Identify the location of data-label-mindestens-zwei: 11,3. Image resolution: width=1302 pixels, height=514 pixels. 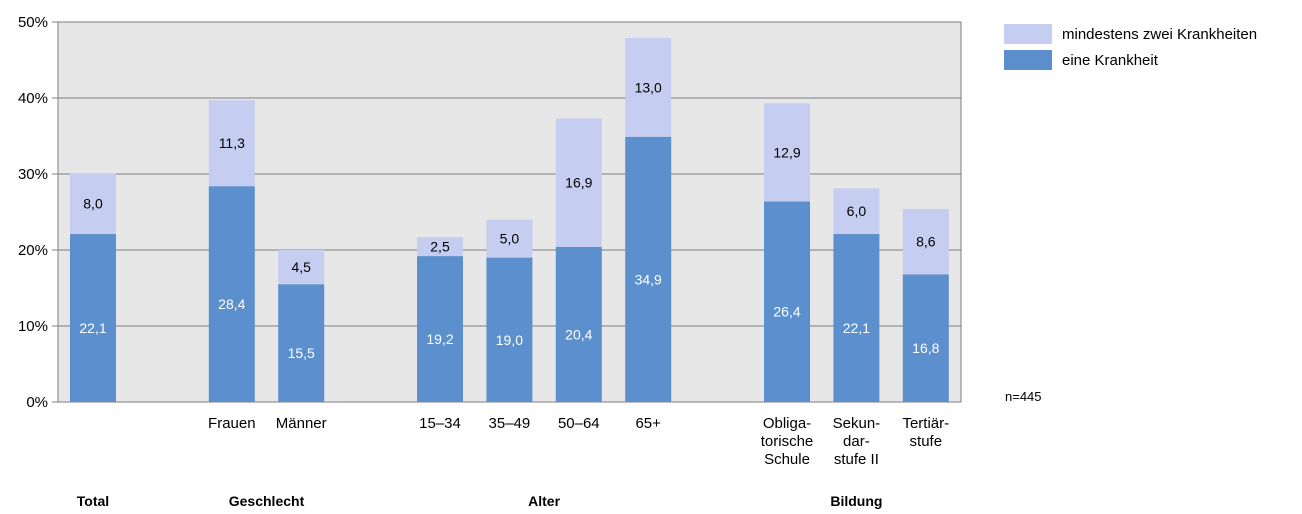
(232, 143).